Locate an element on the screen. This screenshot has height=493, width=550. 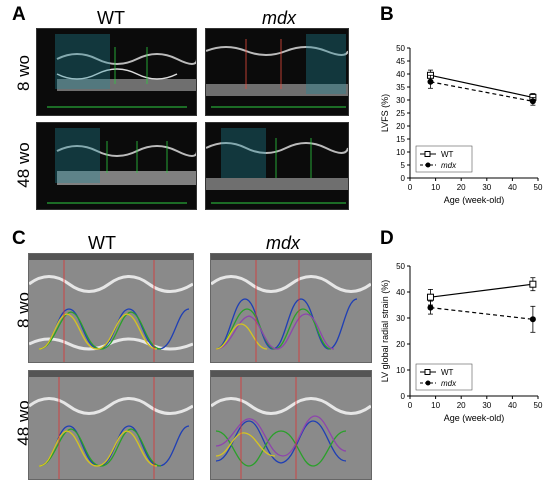
echo-image-wt-48wo is located at coordinates (116, 166).